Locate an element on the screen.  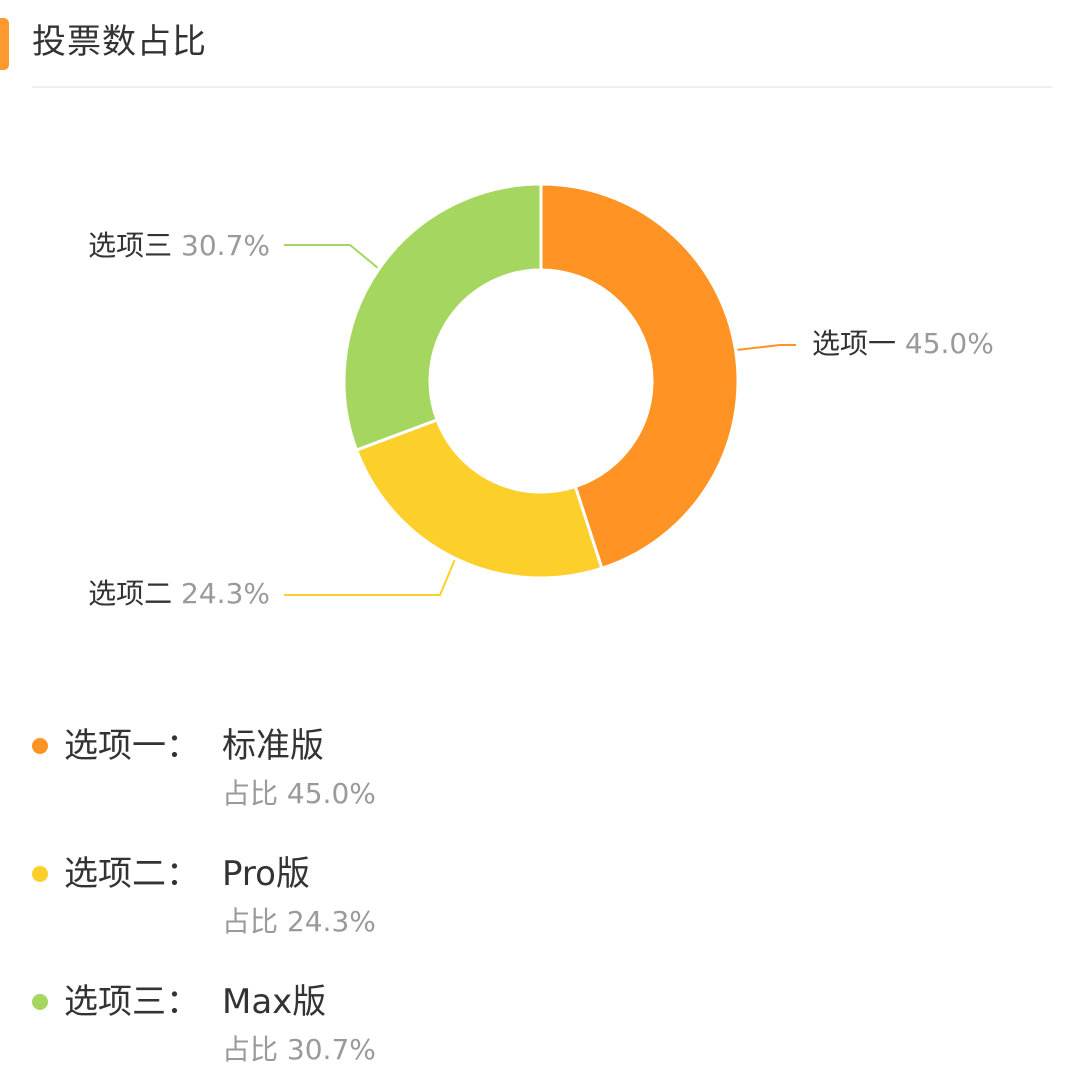
legend-dot-option3 is located at coordinates (40, 1002).